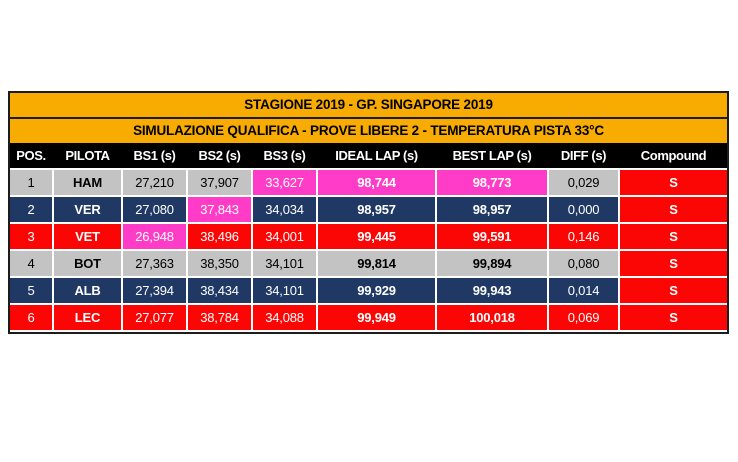 The image size is (738, 462). What do you see at coordinates (219, 209) in the screenshot?
I see `cell-bs2: 37,843` at bounding box center [219, 209].